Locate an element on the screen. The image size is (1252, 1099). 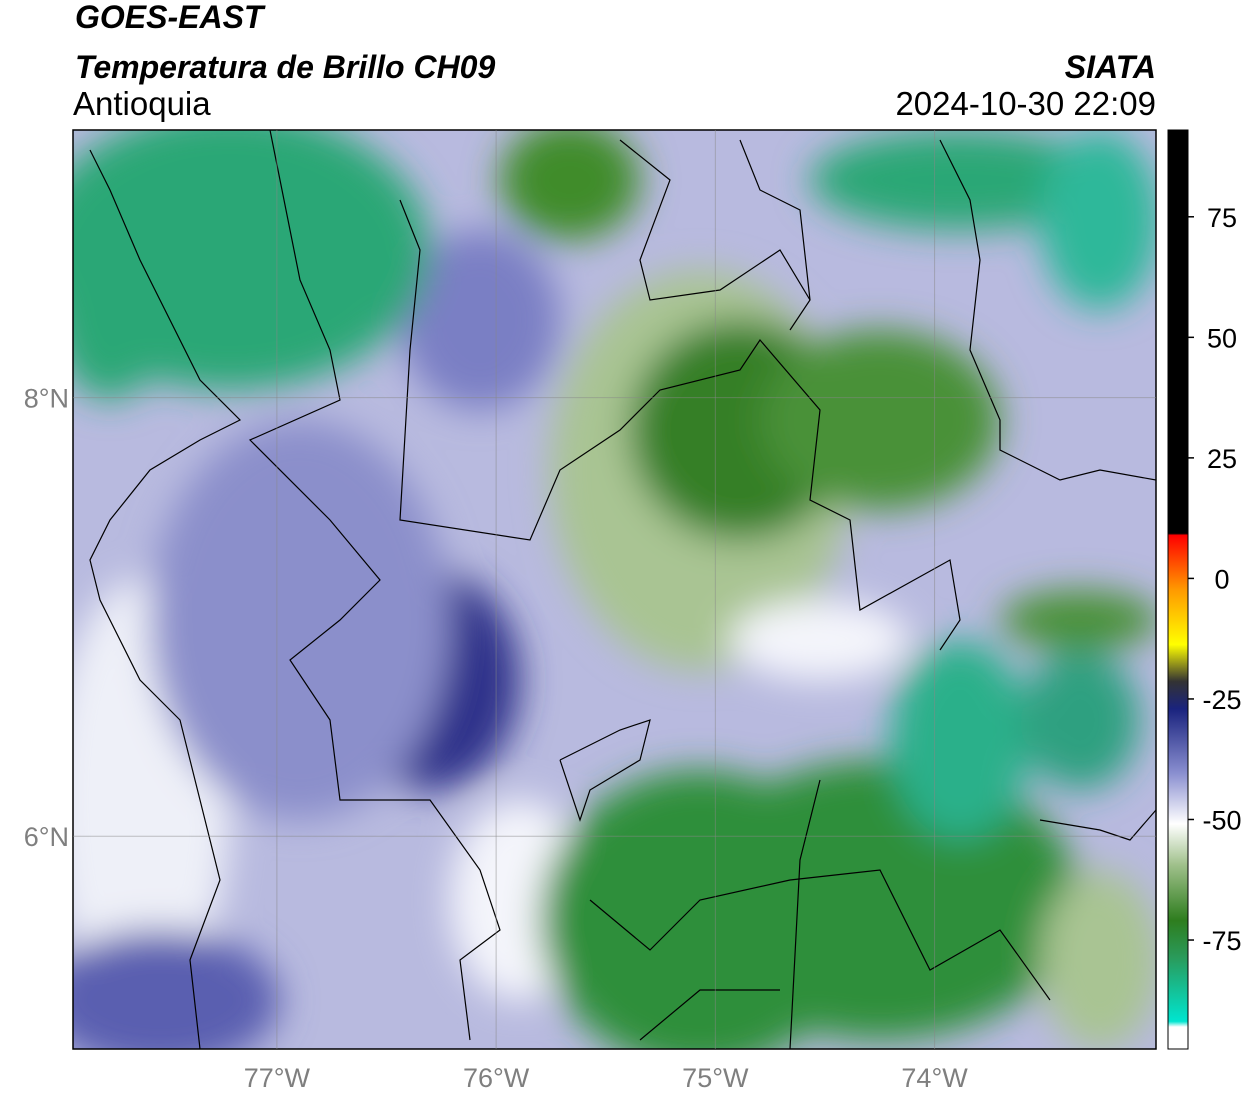
colorbar-tick-label: 25 is located at coordinates (1222, 459).